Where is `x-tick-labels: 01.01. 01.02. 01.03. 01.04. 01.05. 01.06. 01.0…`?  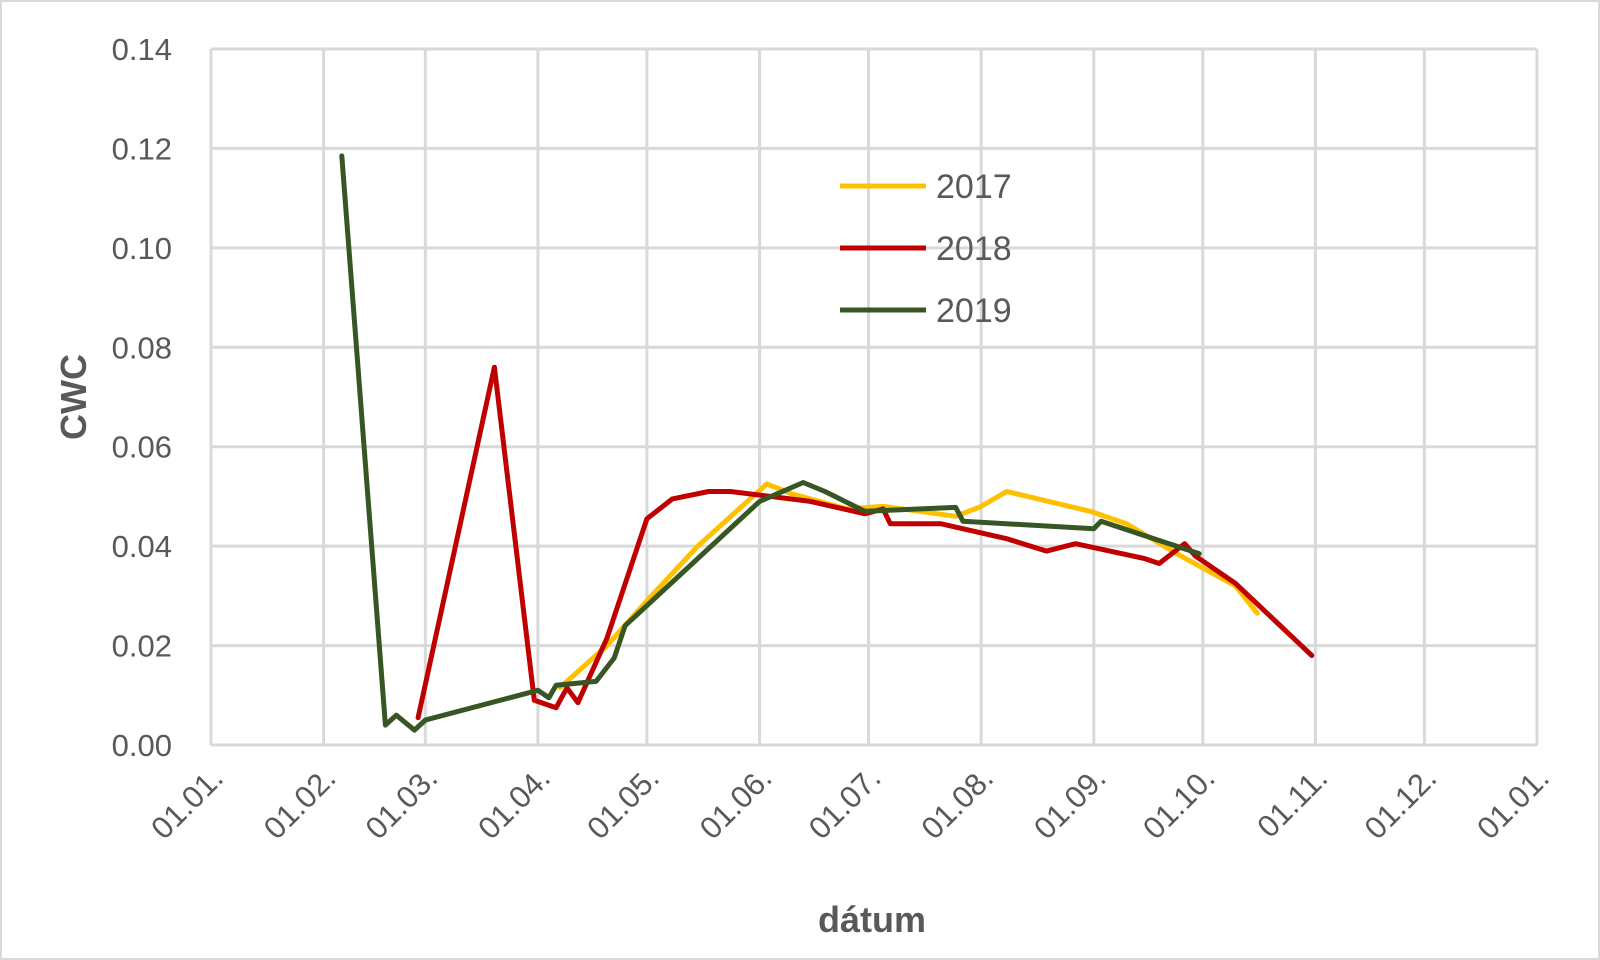
x-tick-labels: 01.01. 01.02. 01.03. 01.04. 01.05. 01.06. 01.0… is located at coordinates (850, 803).